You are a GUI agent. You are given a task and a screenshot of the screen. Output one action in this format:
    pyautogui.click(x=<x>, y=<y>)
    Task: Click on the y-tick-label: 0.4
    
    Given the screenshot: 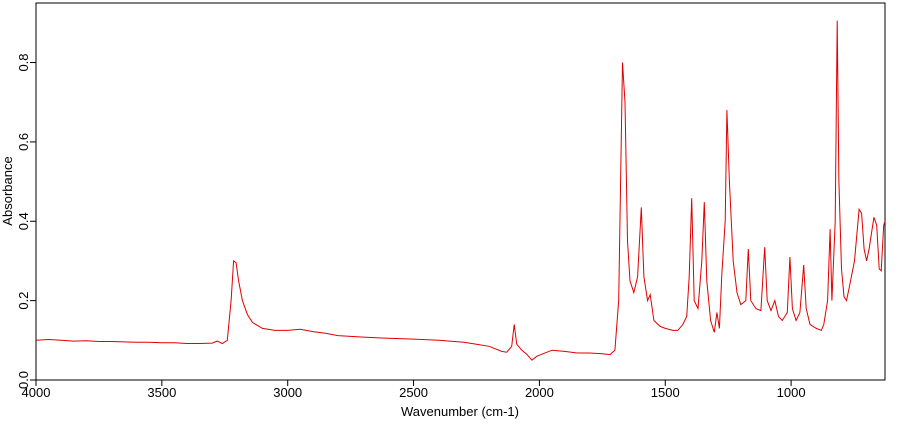 What is the action you would take?
    pyautogui.click(x=23, y=221)
    